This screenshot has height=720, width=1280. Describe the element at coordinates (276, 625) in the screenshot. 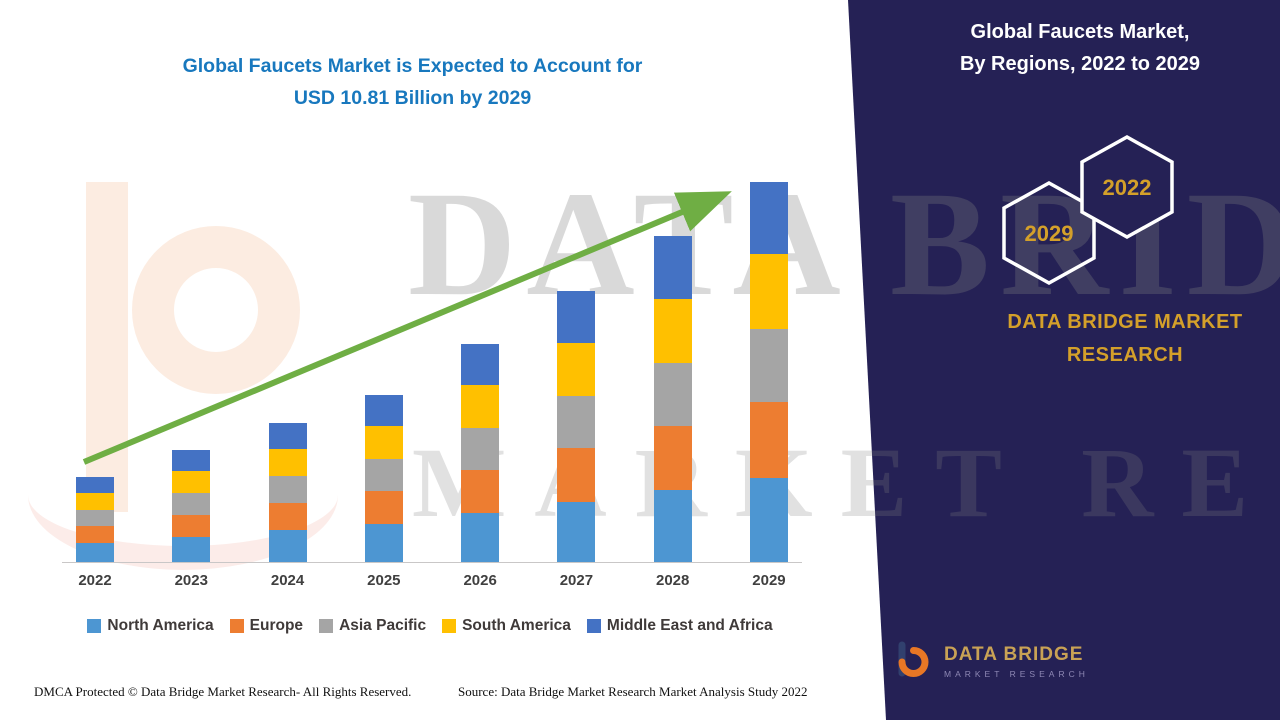

I see `legend-label: Europe` at that location.